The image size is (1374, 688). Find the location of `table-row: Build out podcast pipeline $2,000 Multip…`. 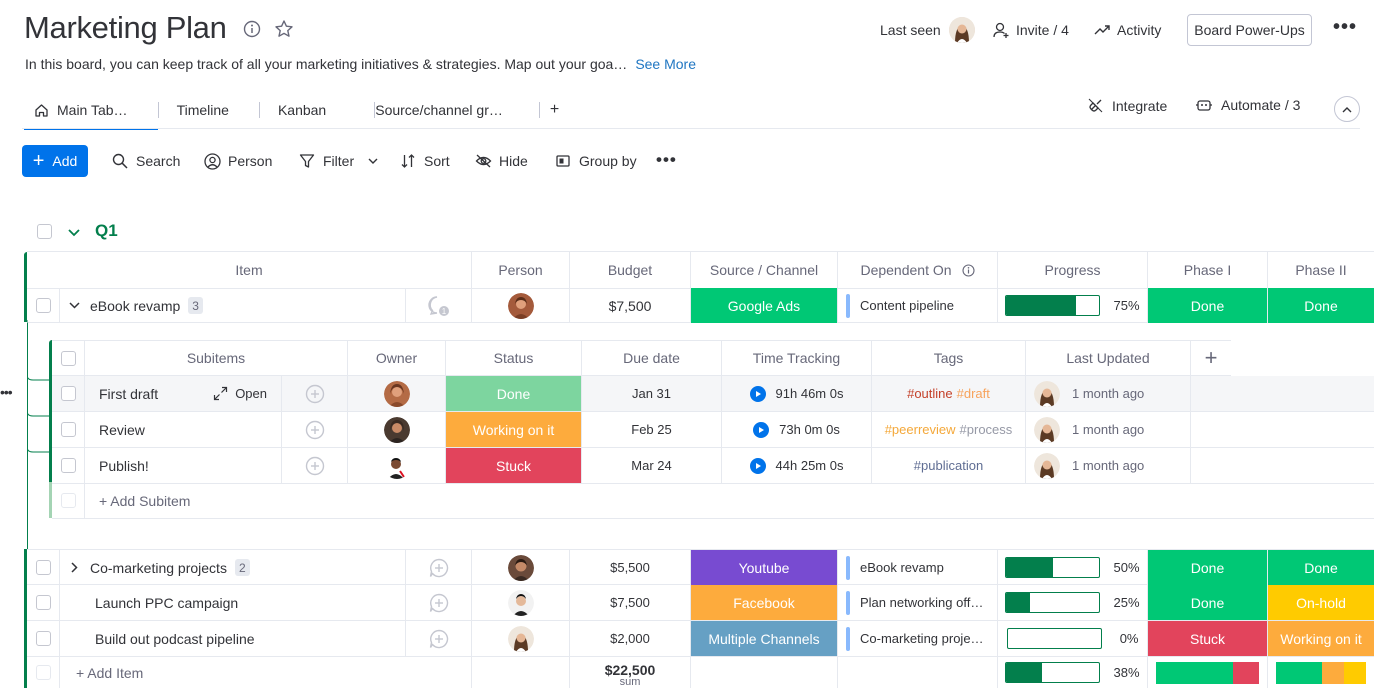

table-row: Build out podcast pipeline $2,000 Multip… is located at coordinates (700, 639).